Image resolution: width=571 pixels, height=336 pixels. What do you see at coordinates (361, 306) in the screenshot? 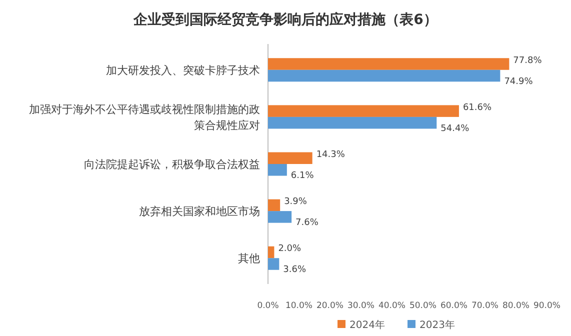
I see `x-tick-label: 30.0%` at bounding box center [361, 306].